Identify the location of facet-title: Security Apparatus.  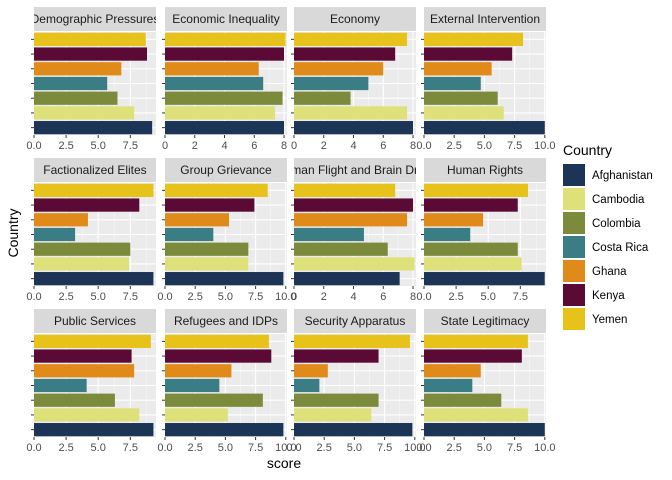
(355, 321).